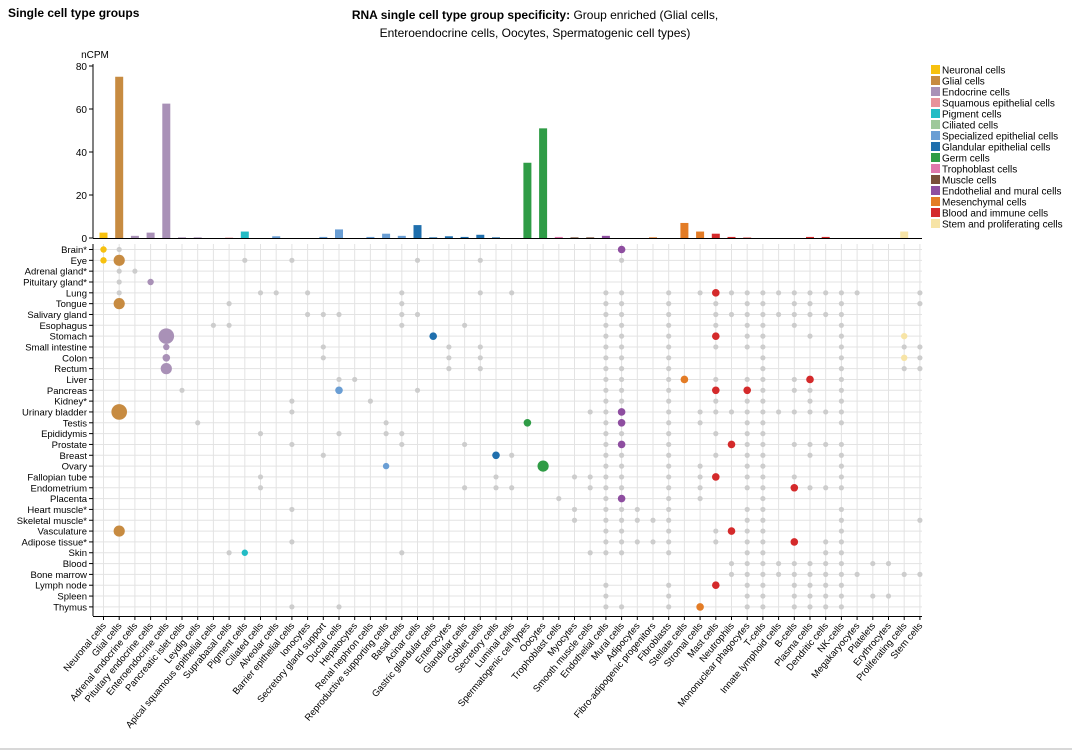 Image resolution: width=1072 pixels, height=751 pixels. Describe the element at coordinates (75, 564) in the screenshot. I see `tissue-label: Blood` at that location.